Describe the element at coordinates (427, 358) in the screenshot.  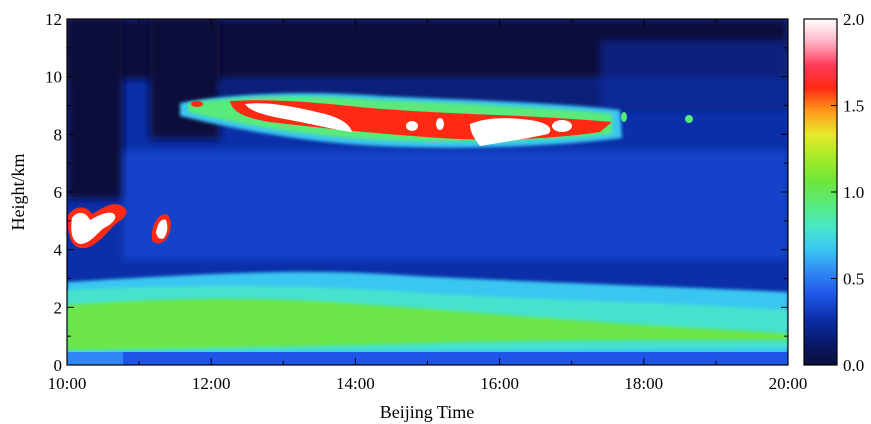
I see `near-surface-blue` at that location.